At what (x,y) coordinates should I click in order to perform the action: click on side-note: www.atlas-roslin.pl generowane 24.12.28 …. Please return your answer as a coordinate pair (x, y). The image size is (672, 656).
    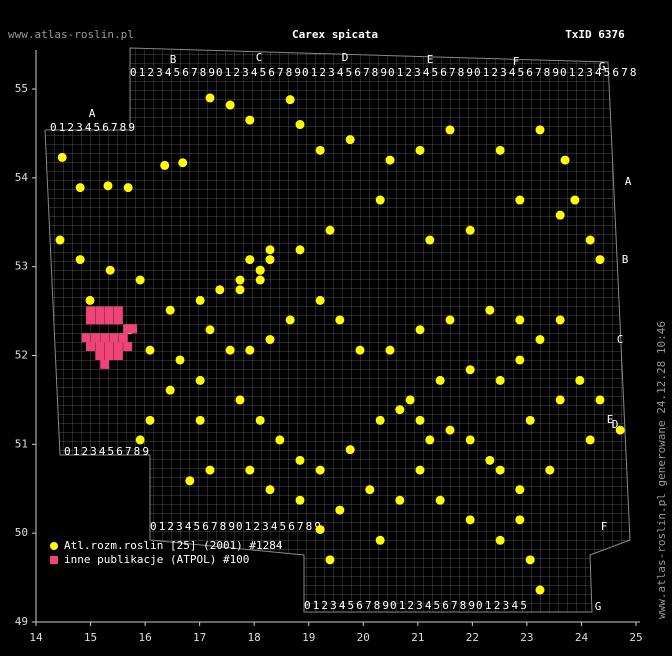
    Looking at the image, I should click on (661, 470).